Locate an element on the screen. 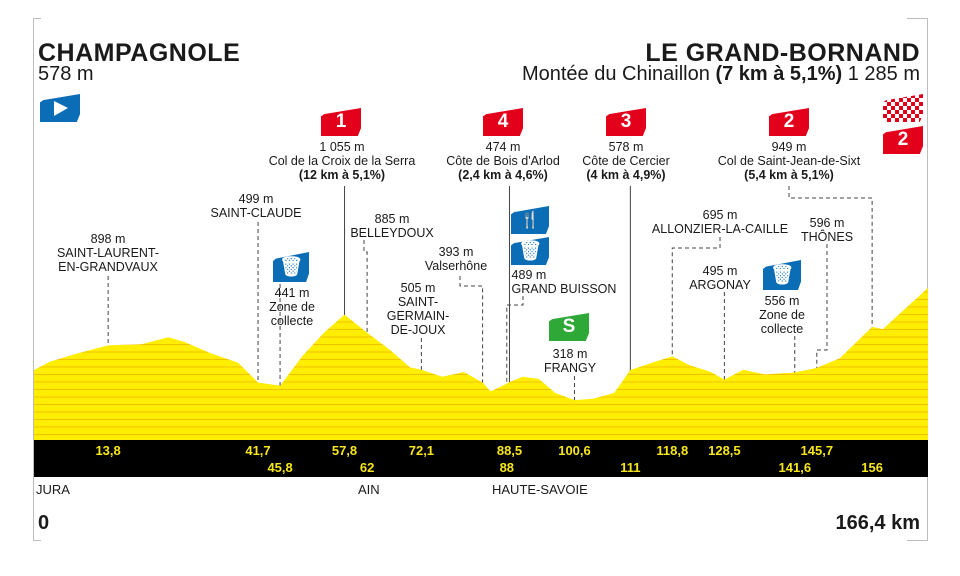 This screenshot has height=576, width=960. place-altitude: 495 m is located at coordinates (720, 271).